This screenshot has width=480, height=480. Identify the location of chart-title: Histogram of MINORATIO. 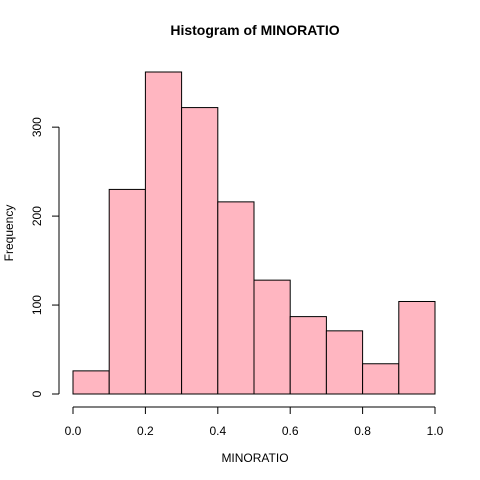
(254, 30).